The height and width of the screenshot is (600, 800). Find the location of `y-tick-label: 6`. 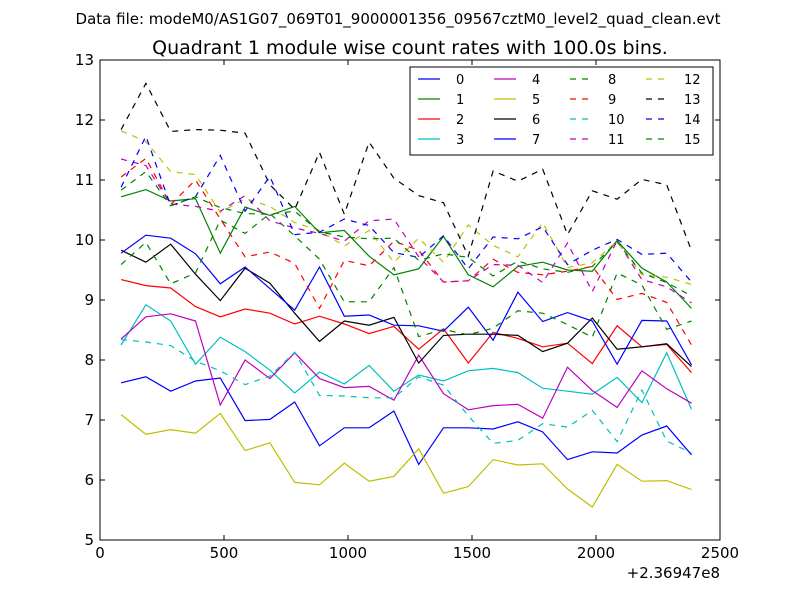

y-tick-label: 6 is located at coordinates (89, 480).